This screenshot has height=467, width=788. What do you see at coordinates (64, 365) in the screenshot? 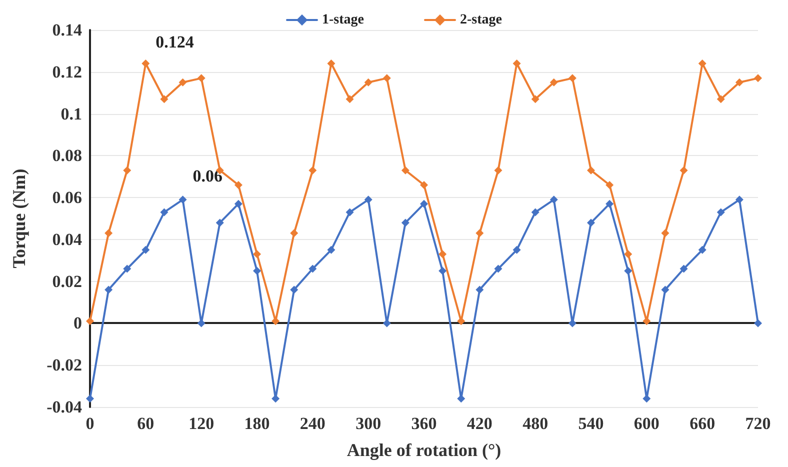
I see `y-tick-label: -0.02` at bounding box center [64, 365].